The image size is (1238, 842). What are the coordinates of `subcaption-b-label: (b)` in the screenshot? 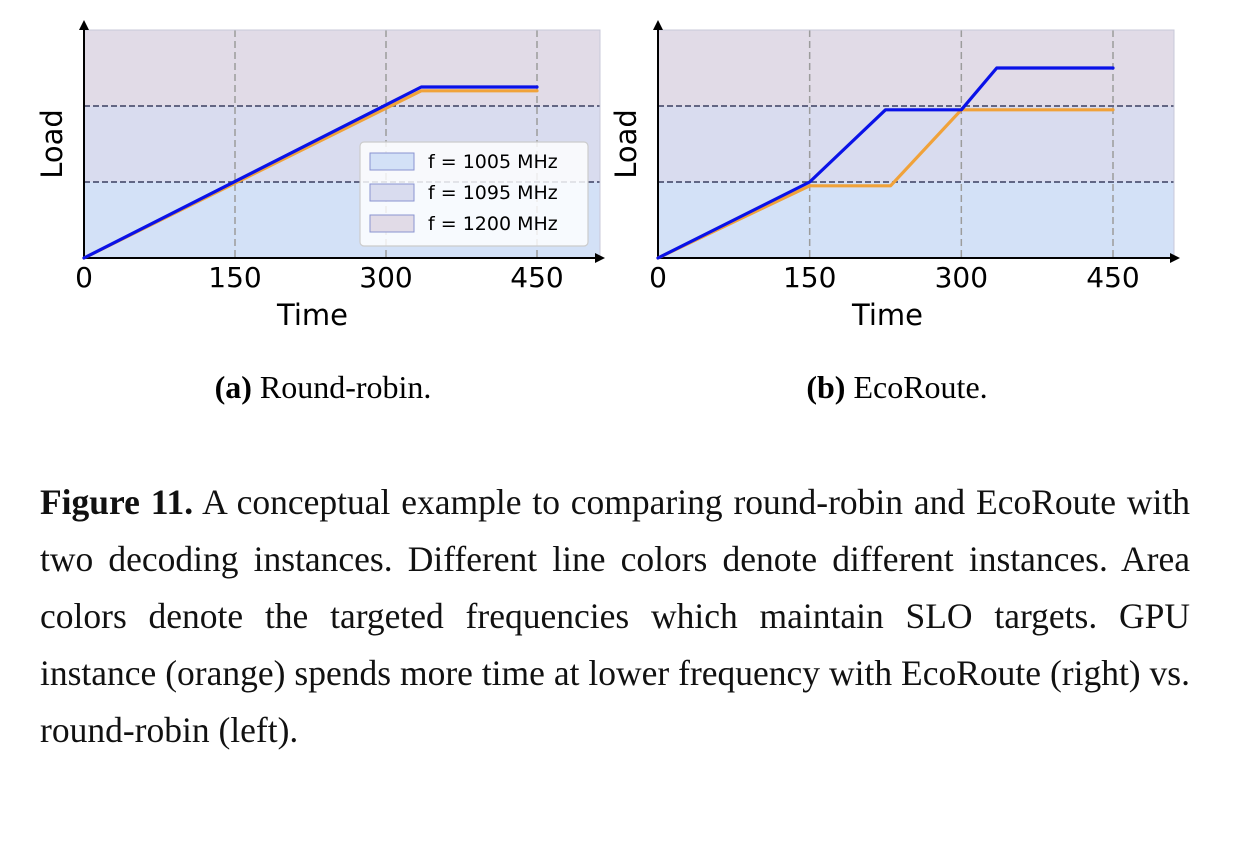 It's located at (825, 387).